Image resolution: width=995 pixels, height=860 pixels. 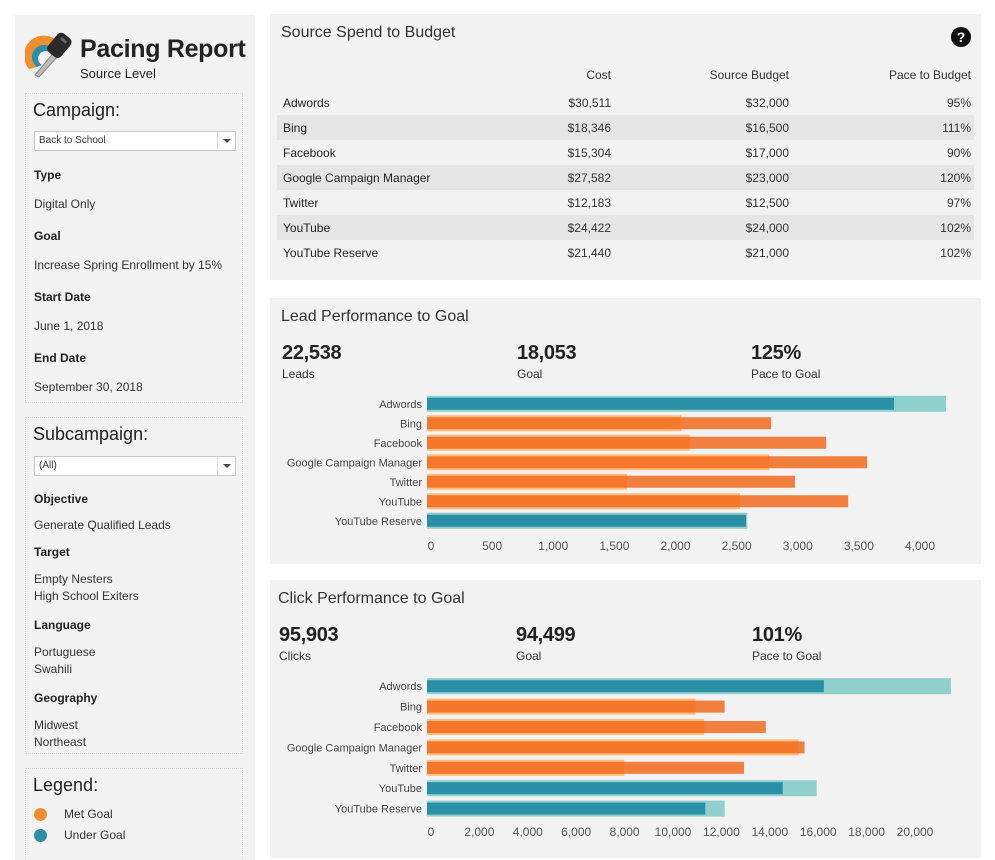 I want to click on category-label: Bing, so click(x=411, y=424).